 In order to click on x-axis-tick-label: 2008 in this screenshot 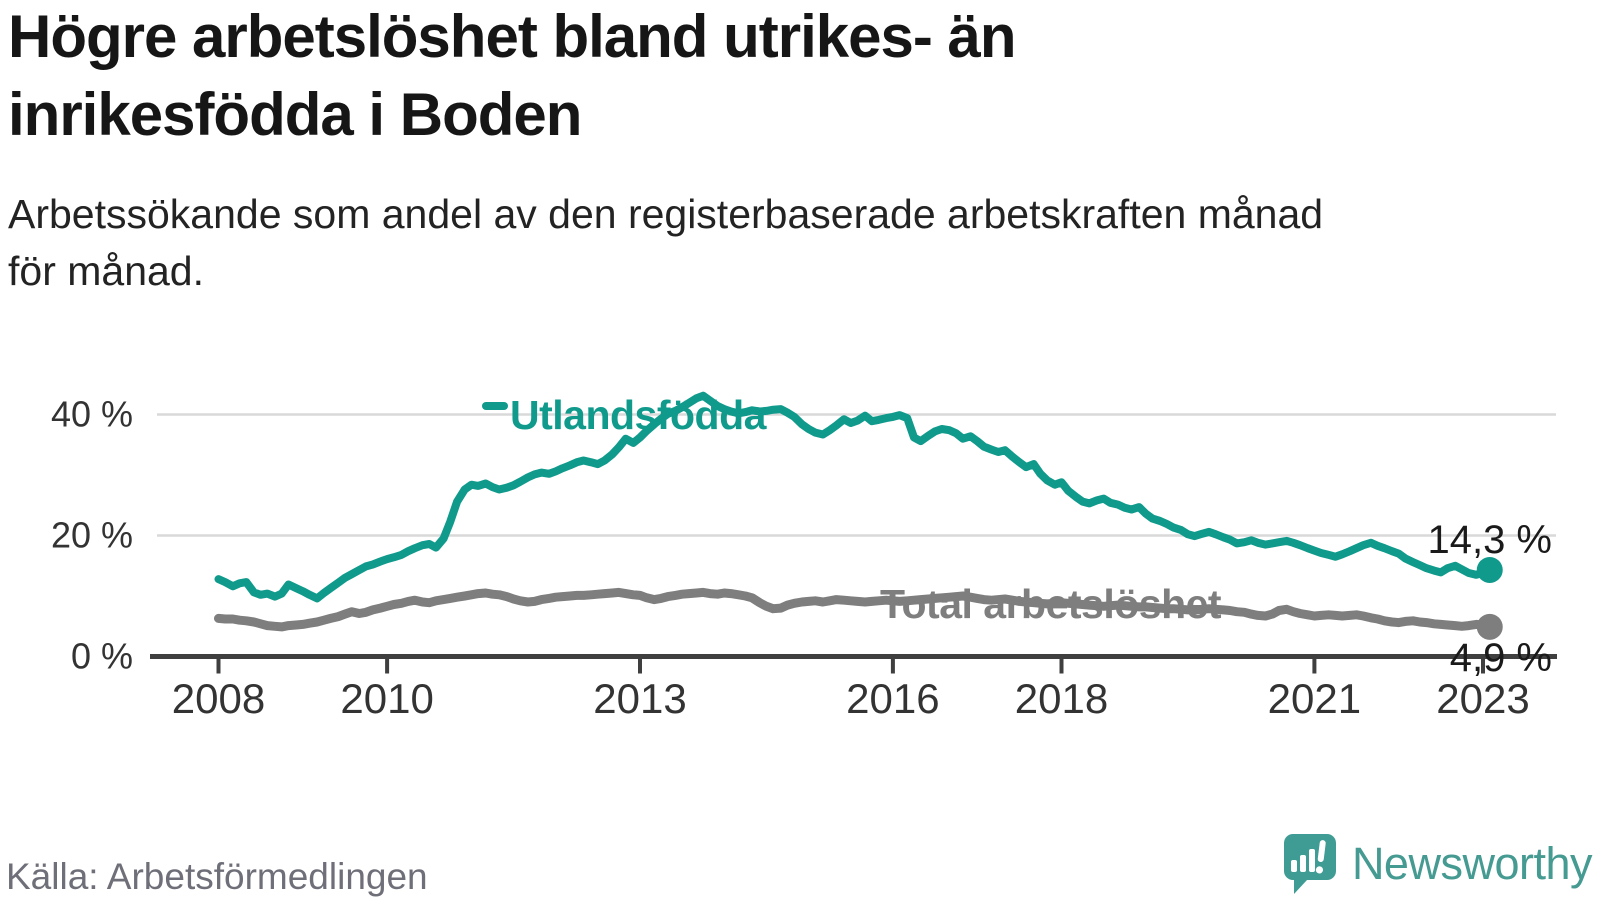, I will do `click(218, 698)`.